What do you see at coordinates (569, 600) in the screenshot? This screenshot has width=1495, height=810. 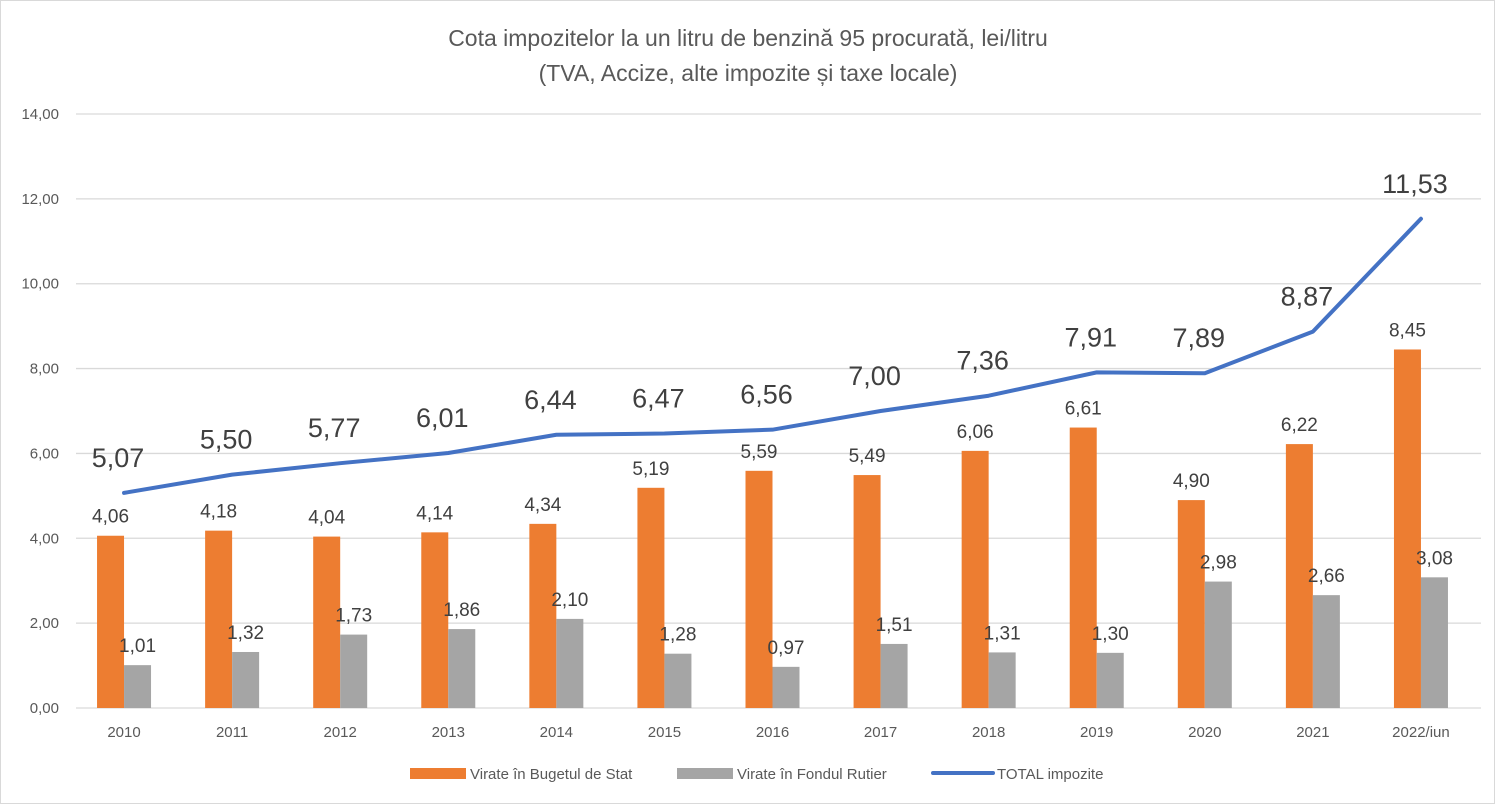 I see `data-label-fondul-rutier: 2,10` at bounding box center [569, 600].